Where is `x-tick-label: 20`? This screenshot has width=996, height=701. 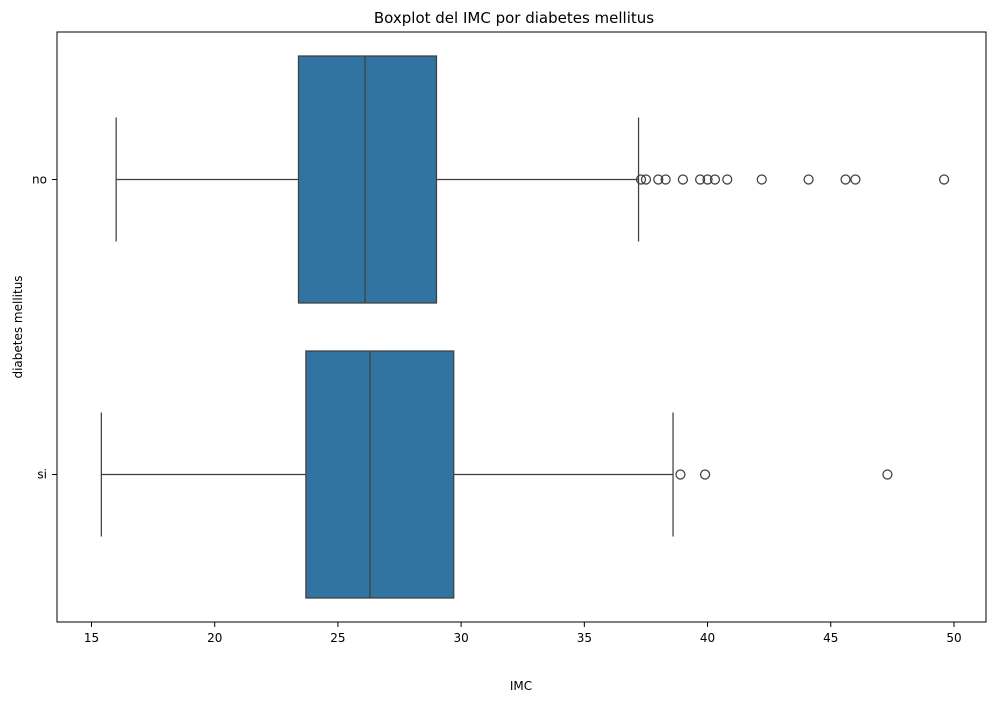 x-tick-label: 20 is located at coordinates (214, 638).